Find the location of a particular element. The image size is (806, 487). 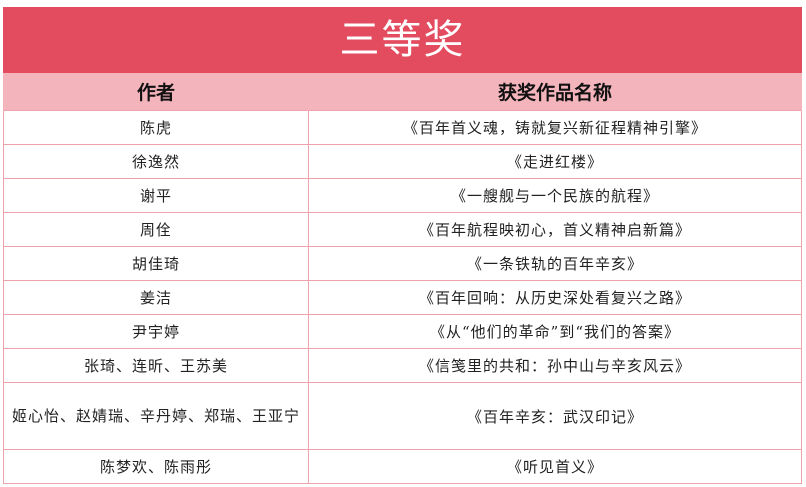

work-cell: 《一条铁轨的百年辛亥》 is located at coordinates (555, 263).